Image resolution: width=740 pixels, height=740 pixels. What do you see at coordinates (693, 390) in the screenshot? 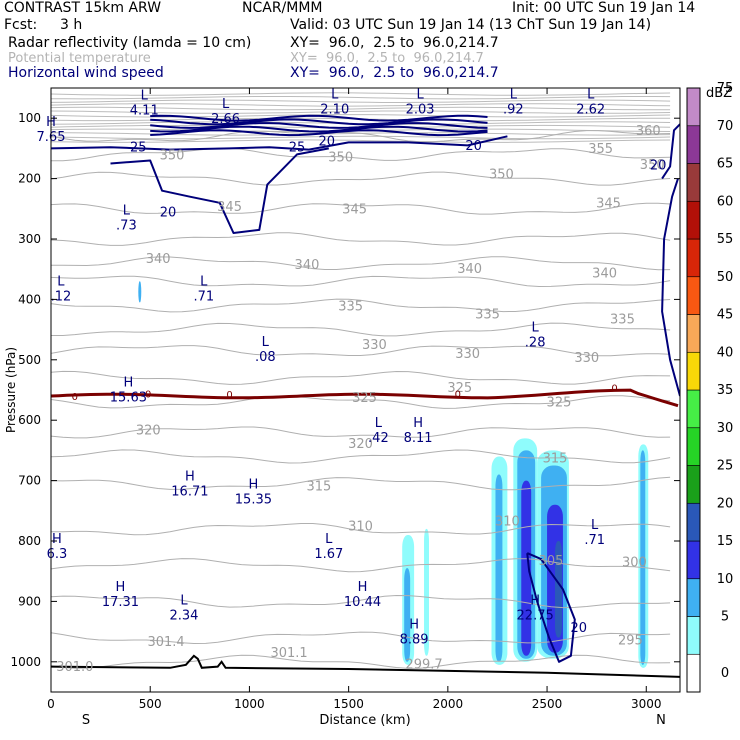
I see `colorbar-frame` at bounding box center [693, 390].